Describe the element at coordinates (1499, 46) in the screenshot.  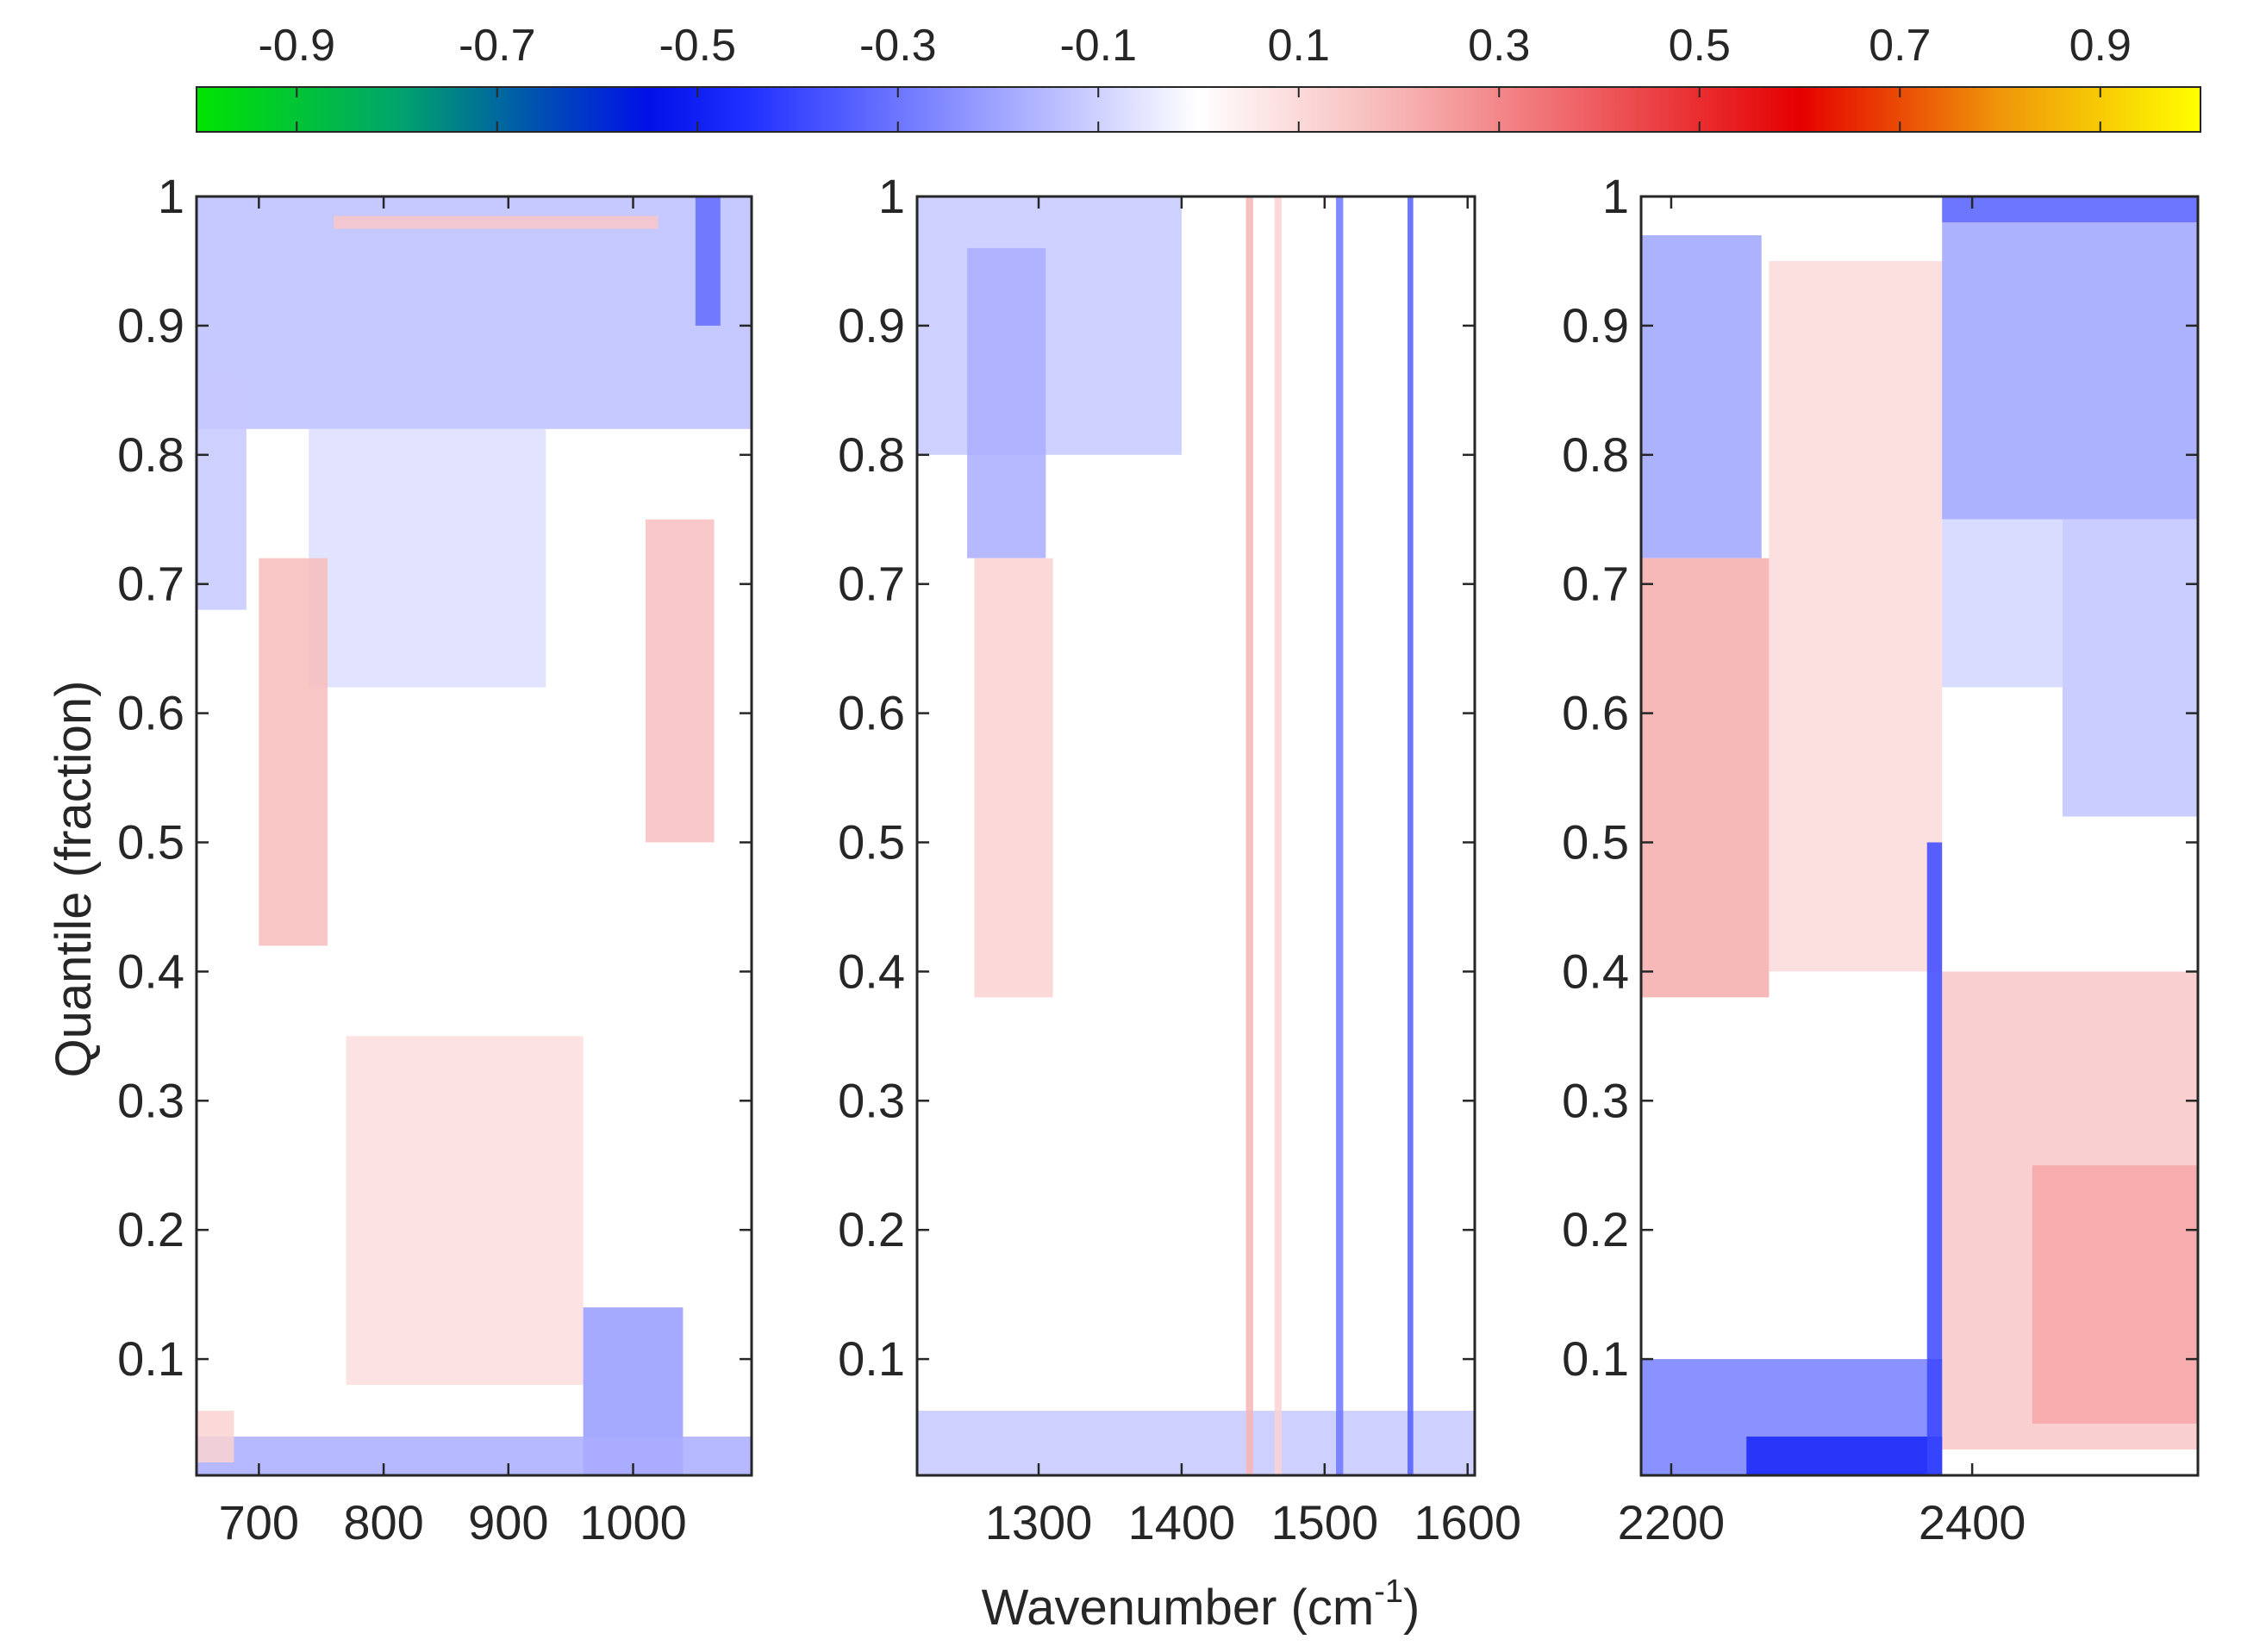
I see `colorbar-tick-label: 0.3` at that location.